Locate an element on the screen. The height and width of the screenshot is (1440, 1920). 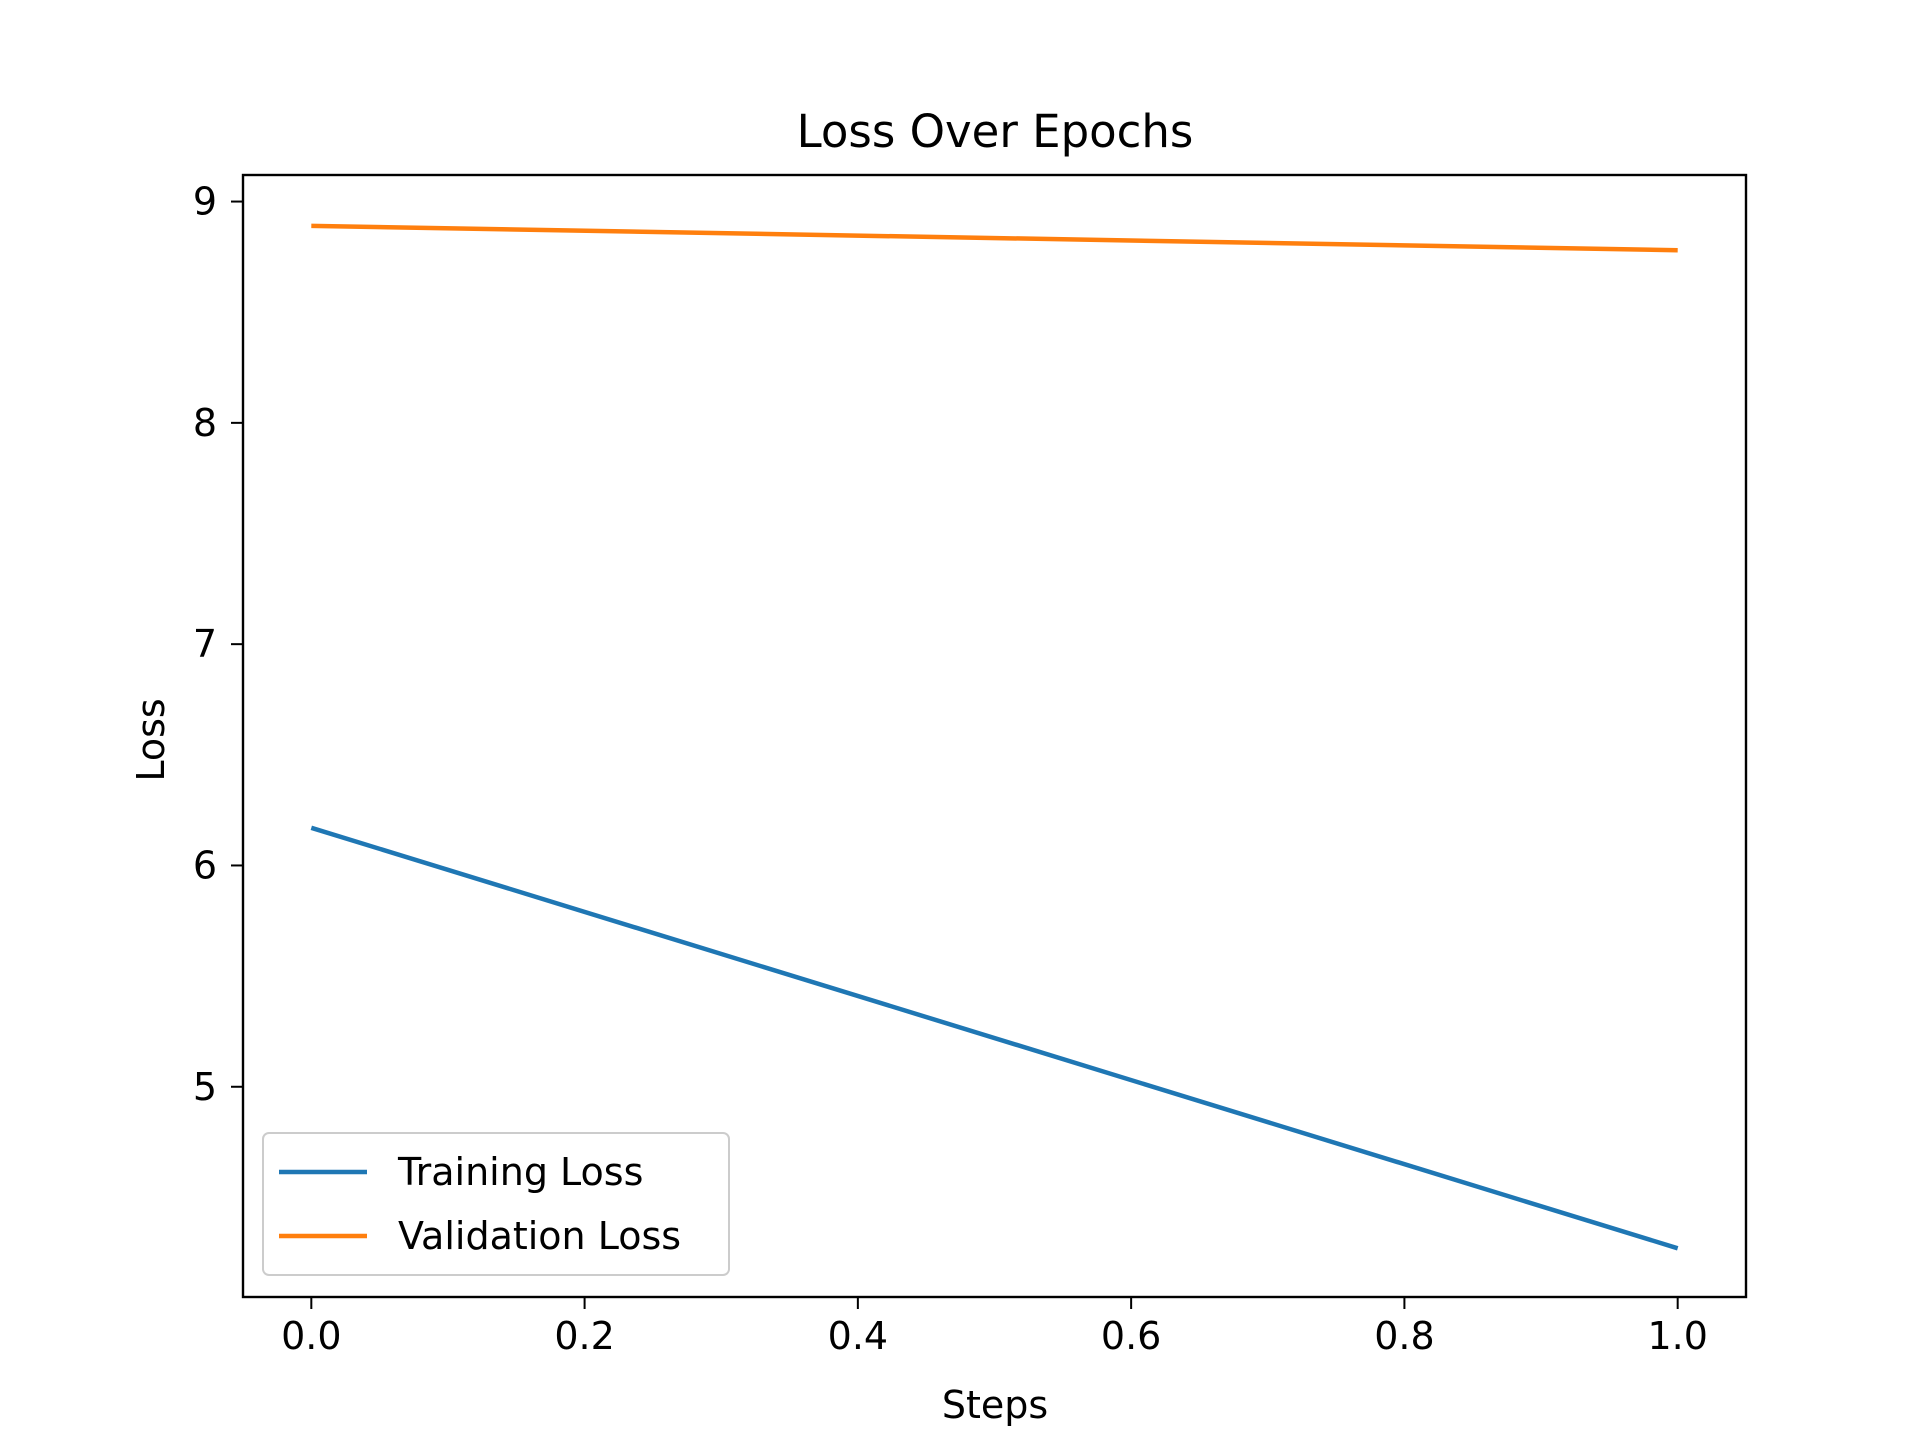
y-axis: 5 6 7 8 9 is located at coordinates (218, 644).